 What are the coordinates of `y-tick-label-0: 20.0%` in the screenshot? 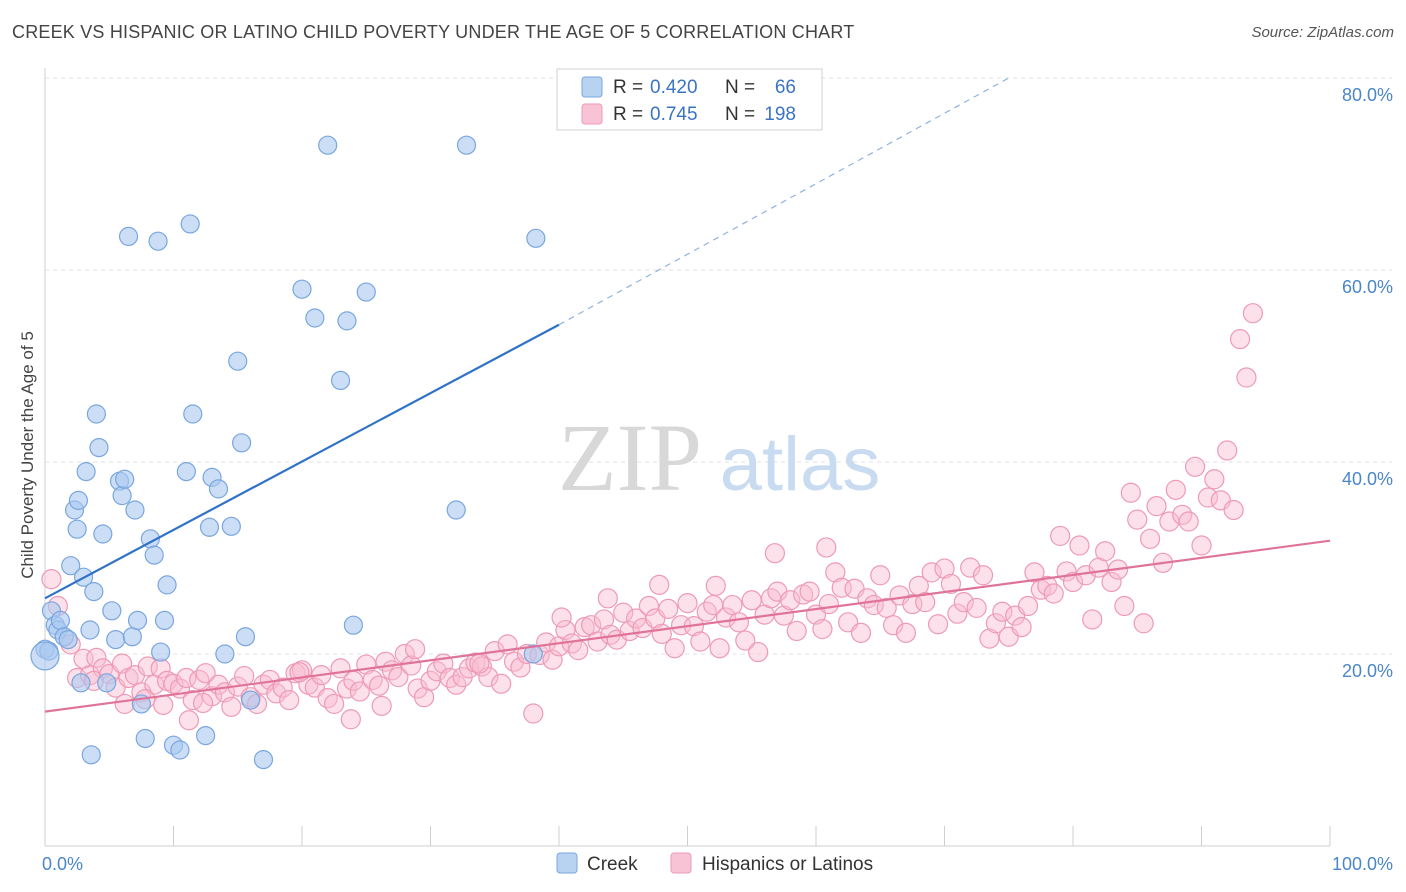 It's located at (1367, 671).